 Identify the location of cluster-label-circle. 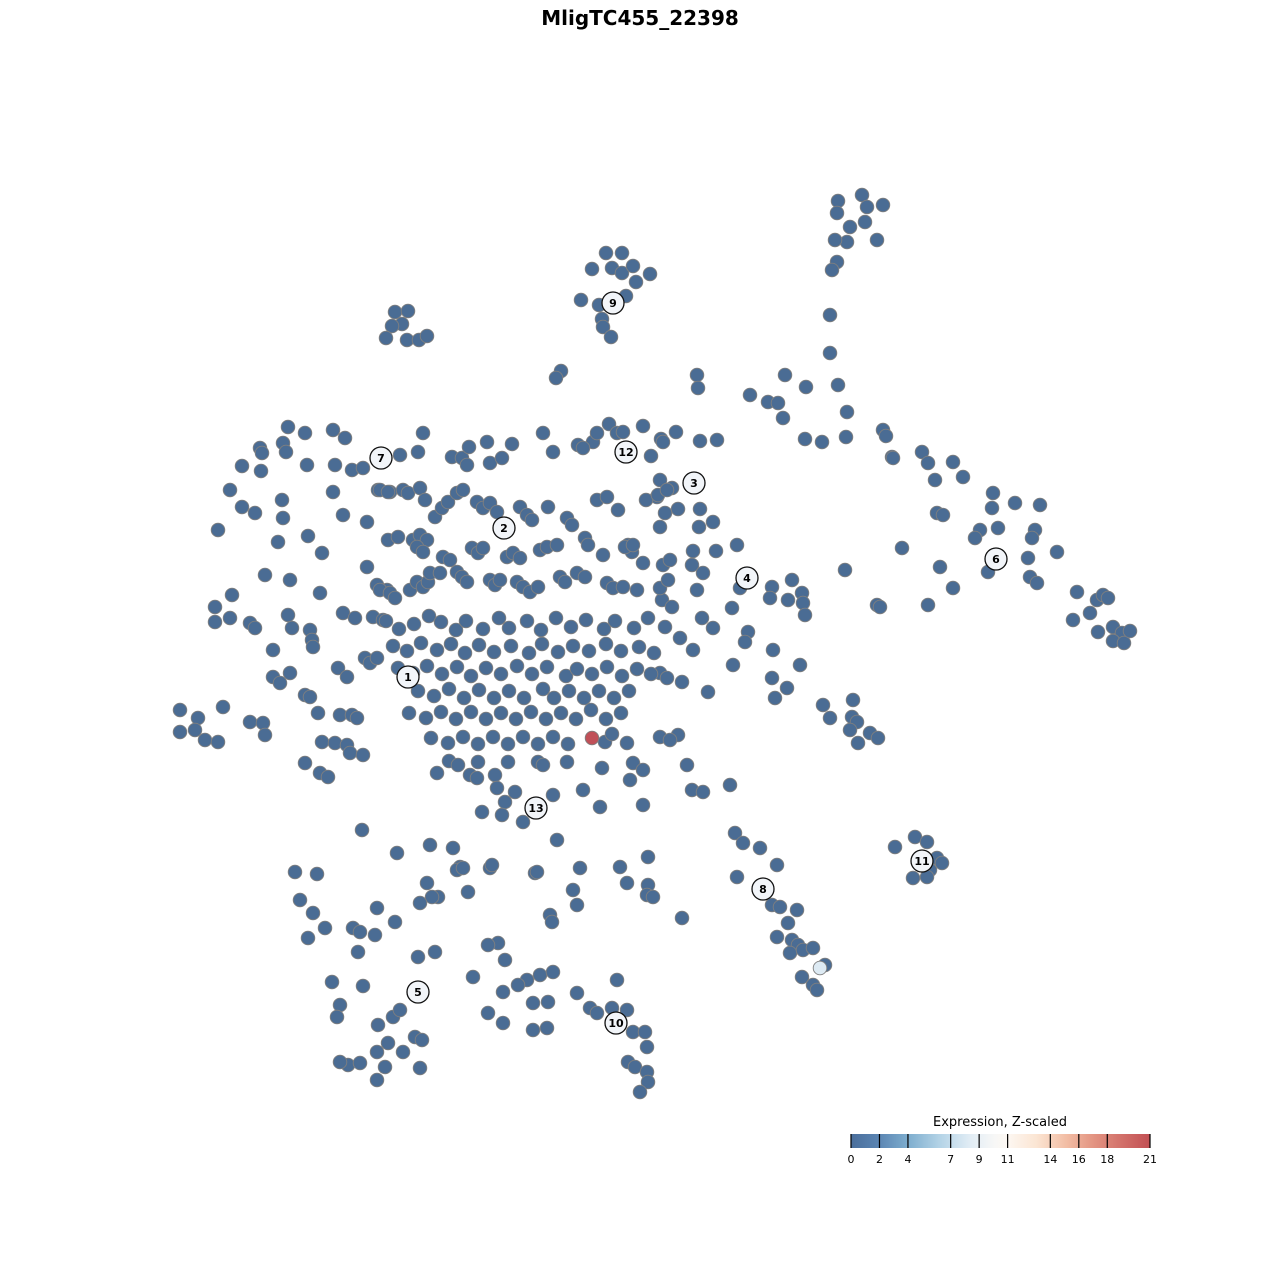
(616, 1023).